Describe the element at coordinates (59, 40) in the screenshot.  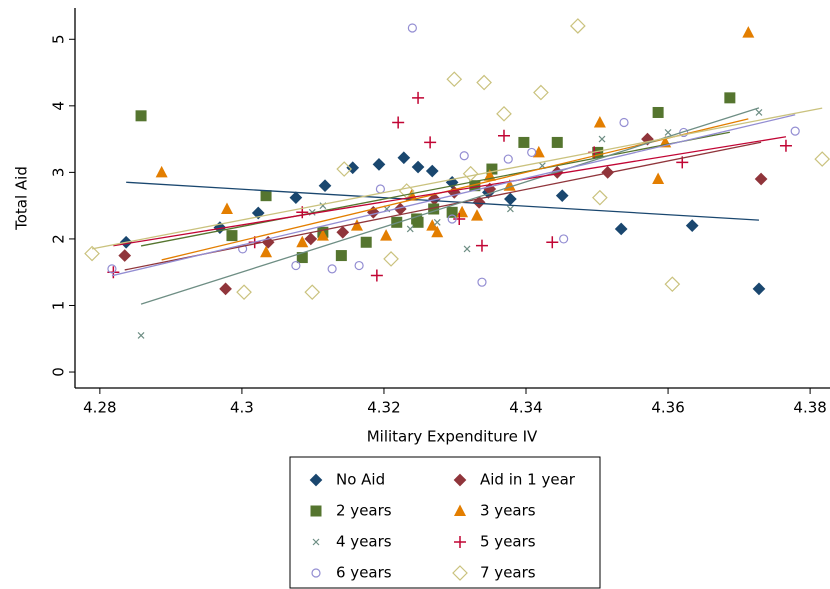
I see `y-tick-label: 5` at that location.